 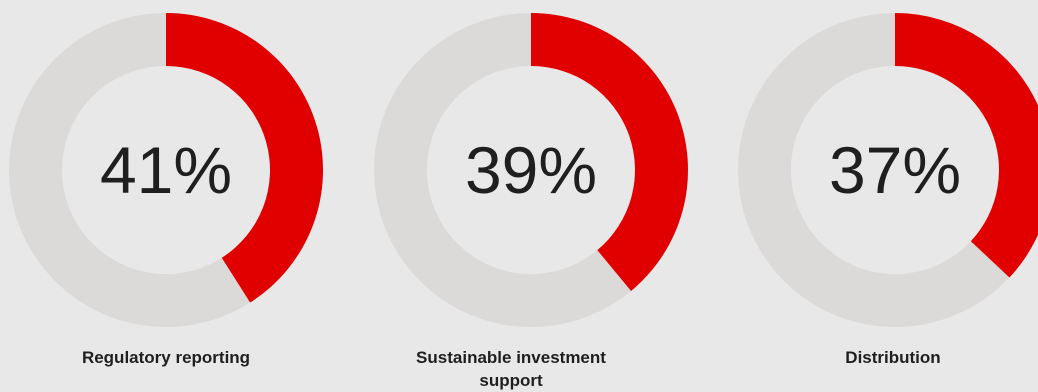 What do you see at coordinates (166, 357) in the screenshot?
I see `donut-label-regulatory-reporting: Regulatory reporting` at bounding box center [166, 357].